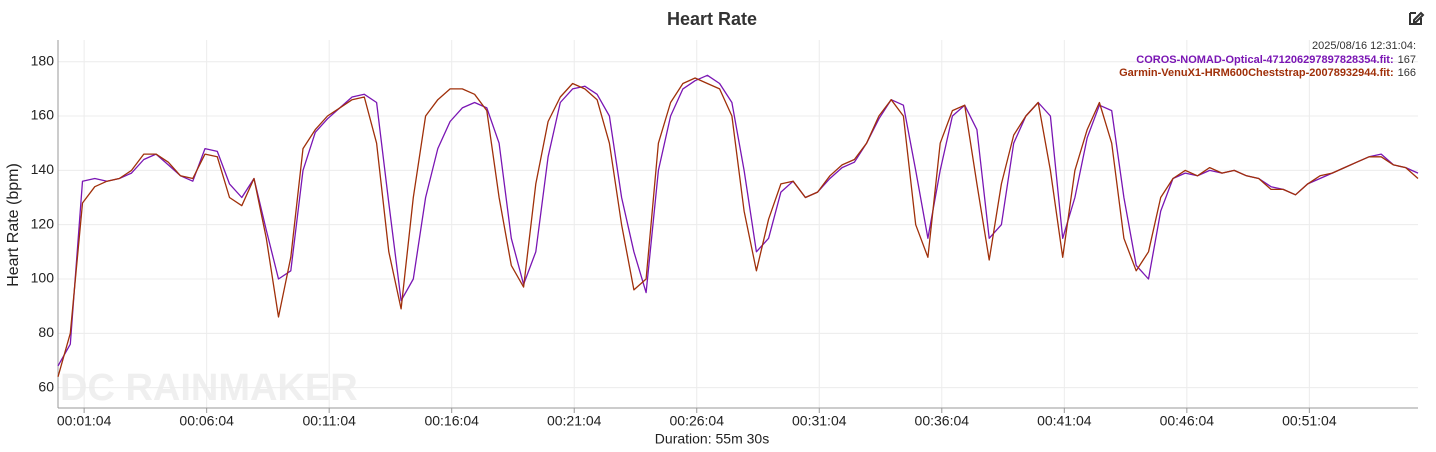  I want to click on chart-title: Heart Rate, so click(712, 19).